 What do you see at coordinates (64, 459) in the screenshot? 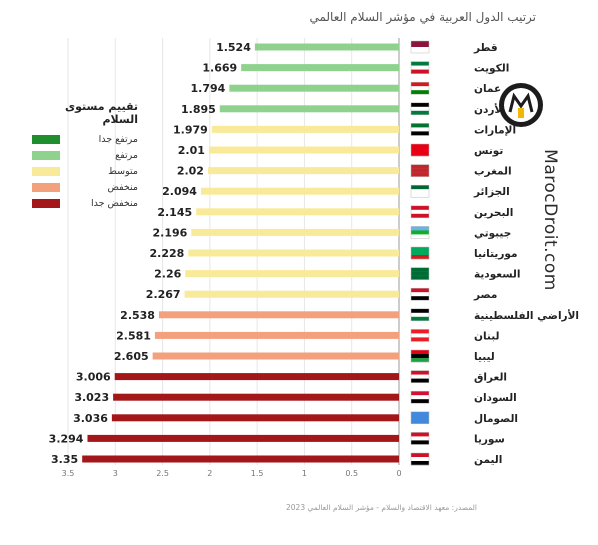
I see `value-label: 3.35` at bounding box center [64, 459].